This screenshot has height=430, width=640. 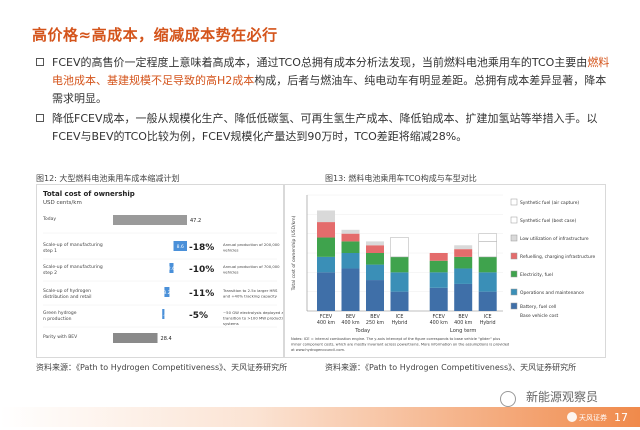 What do you see at coordinates (539, 316) in the screenshot?
I see `legend-base-label: Base vehicle cost` at bounding box center [539, 316].